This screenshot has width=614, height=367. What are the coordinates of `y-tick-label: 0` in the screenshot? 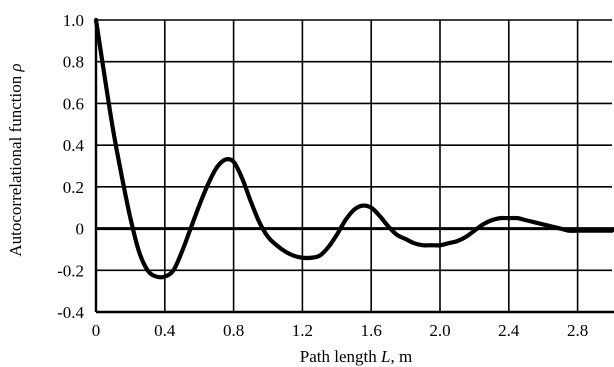 It's located at (80, 229).